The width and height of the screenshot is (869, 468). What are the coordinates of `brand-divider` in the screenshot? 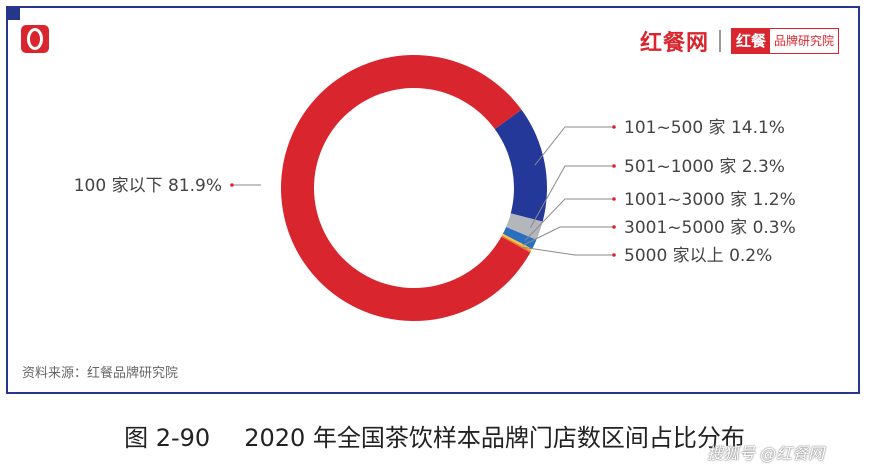 It's located at (720, 41).